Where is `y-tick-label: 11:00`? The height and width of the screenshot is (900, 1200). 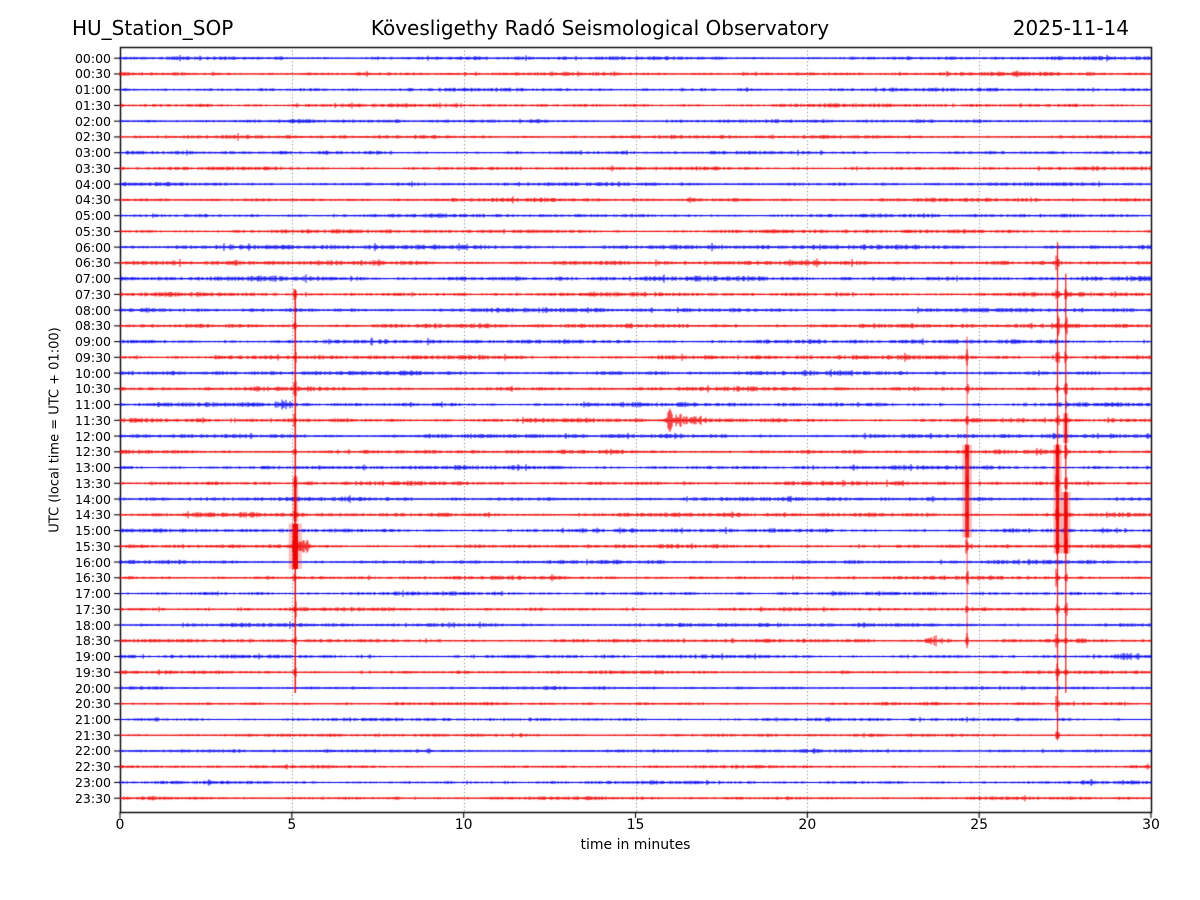 y-tick-label: 11:00 is located at coordinates (92, 405).